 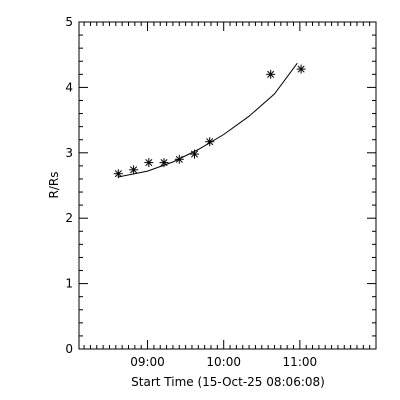 What do you see at coordinates (300, 362) in the screenshot?
I see `x-tick-label: 11:00` at bounding box center [300, 362].